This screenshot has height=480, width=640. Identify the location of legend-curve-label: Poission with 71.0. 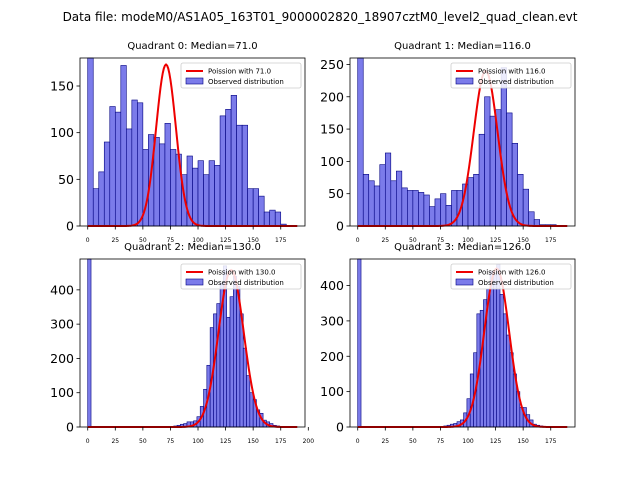
(239, 72).